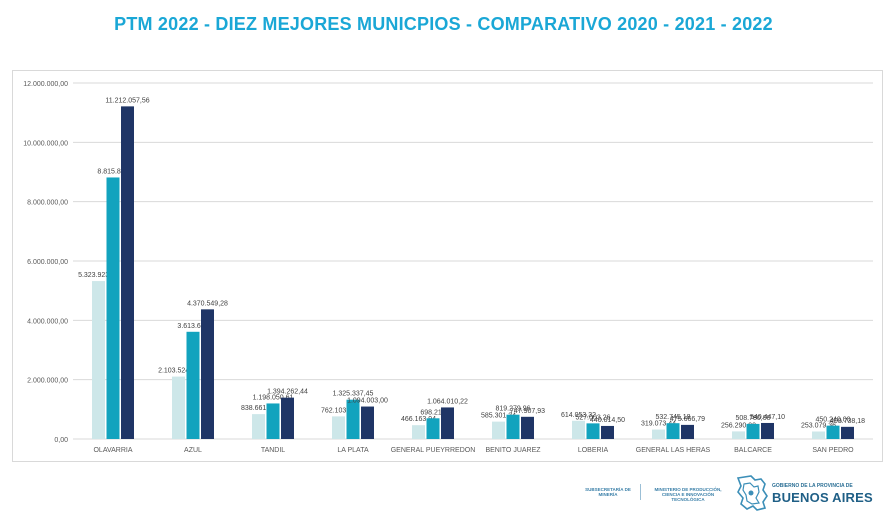 Image resolution: width=887 pixels, height=525 pixels. Describe the element at coordinates (353, 450) in the screenshot. I see `x-tick-label: LA PLATA` at that location.